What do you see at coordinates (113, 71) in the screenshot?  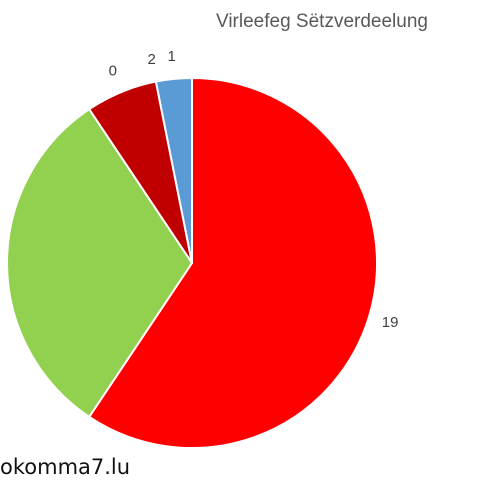 I see `slice-label-2: 0` at bounding box center [113, 71].